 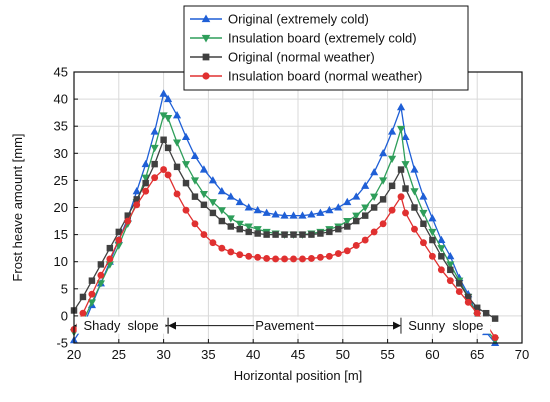 I want to click on legend-entry: Insulation board (extremely cold), so click(x=303, y=38).